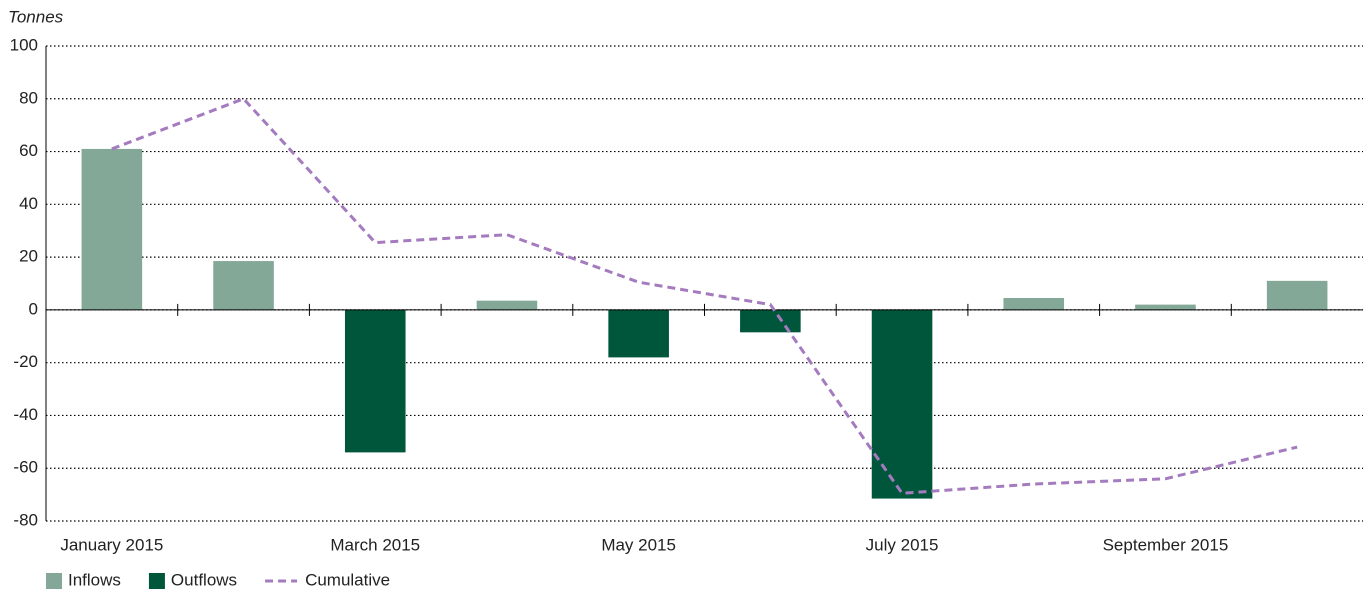  What do you see at coordinates (36, 16) in the screenshot?
I see `y-axis-label: Tonnes` at bounding box center [36, 16].